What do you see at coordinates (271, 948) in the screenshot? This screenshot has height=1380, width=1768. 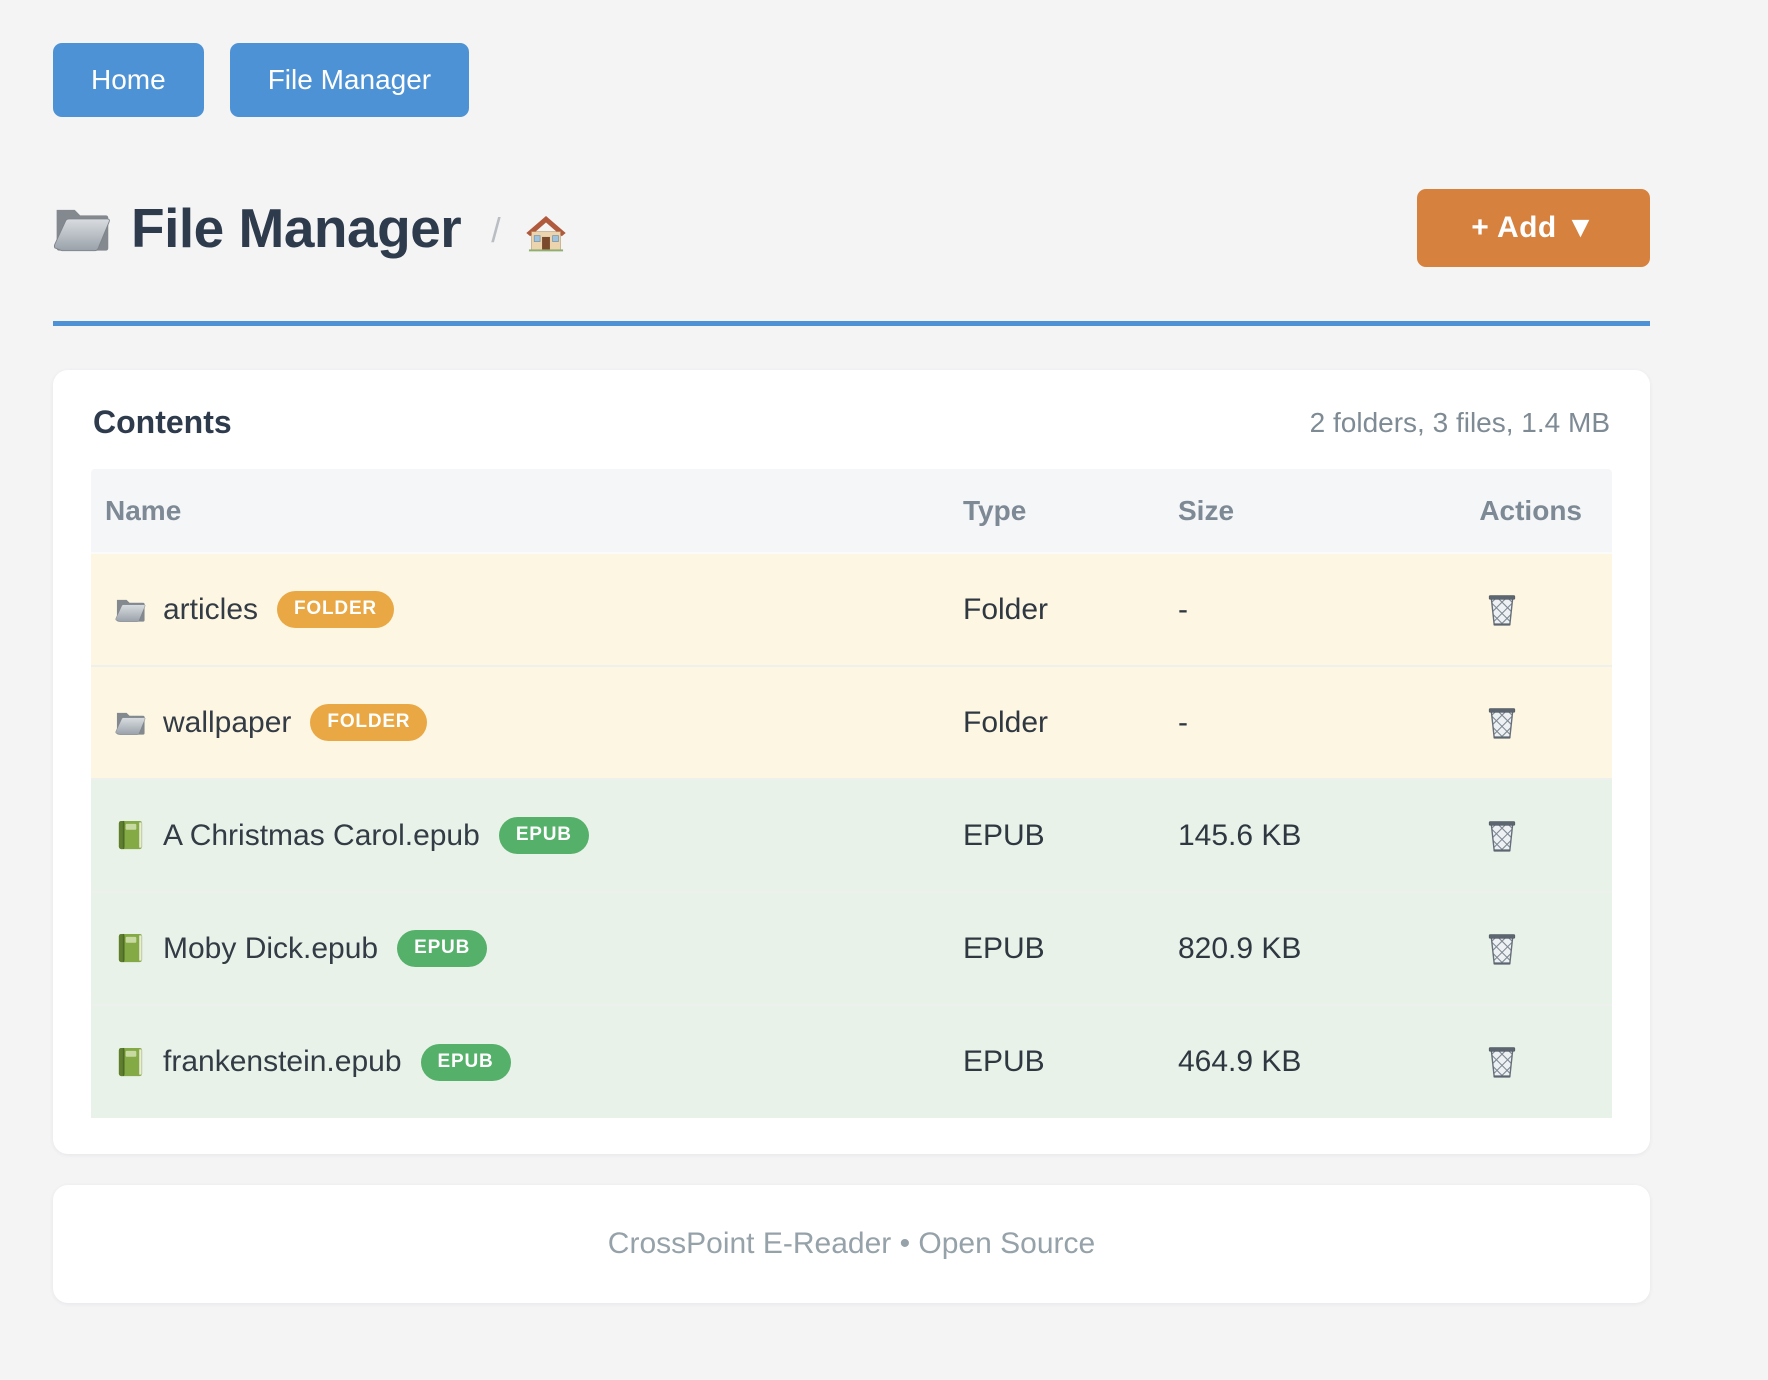 I see `file-name-link: Moby Dick.epub` at bounding box center [271, 948].